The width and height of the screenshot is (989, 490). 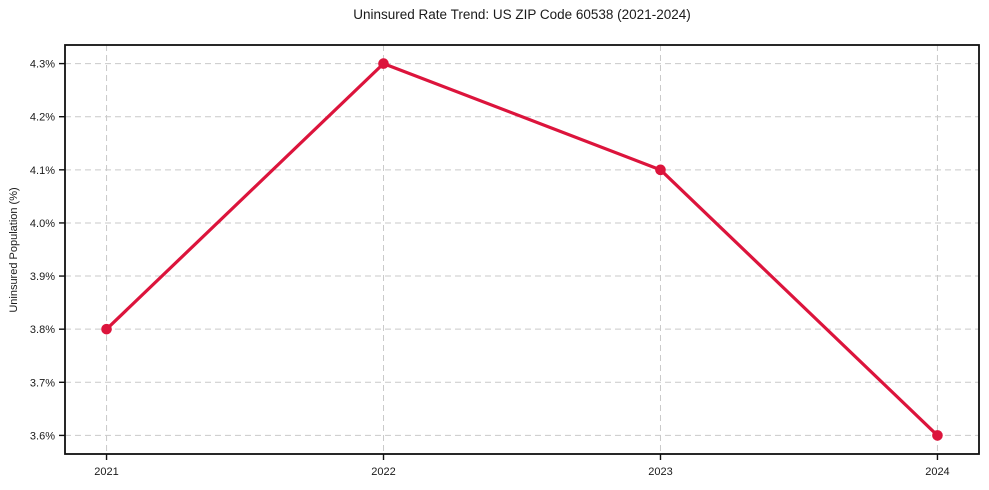 I want to click on y-tick-label: 4.1%, so click(x=42, y=171).